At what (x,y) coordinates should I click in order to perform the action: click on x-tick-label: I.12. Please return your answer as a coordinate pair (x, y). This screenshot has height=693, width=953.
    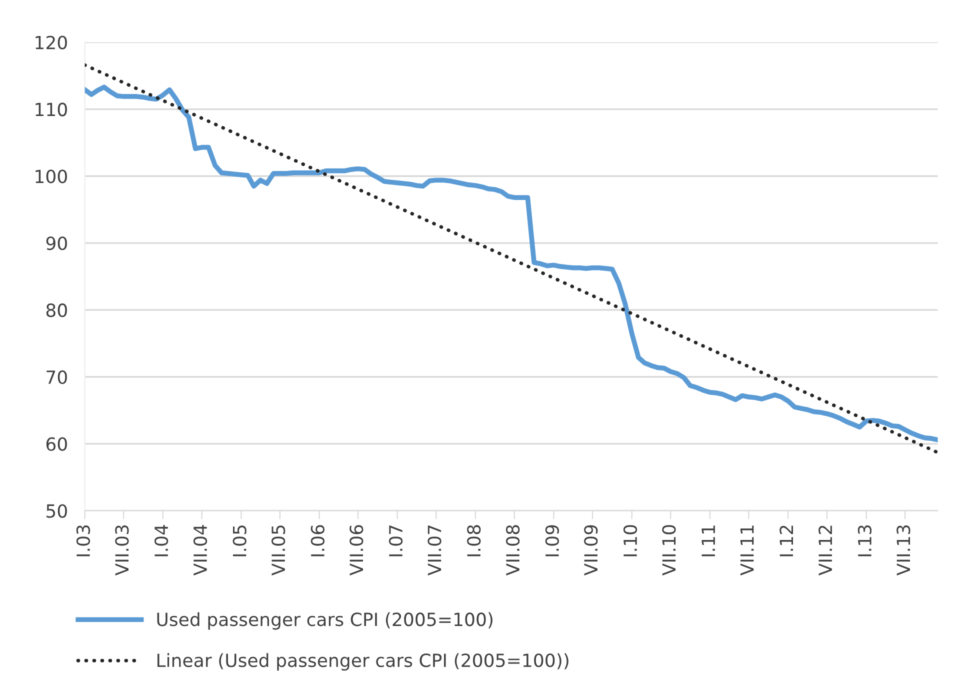
    Looking at the image, I should click on (786, 541).